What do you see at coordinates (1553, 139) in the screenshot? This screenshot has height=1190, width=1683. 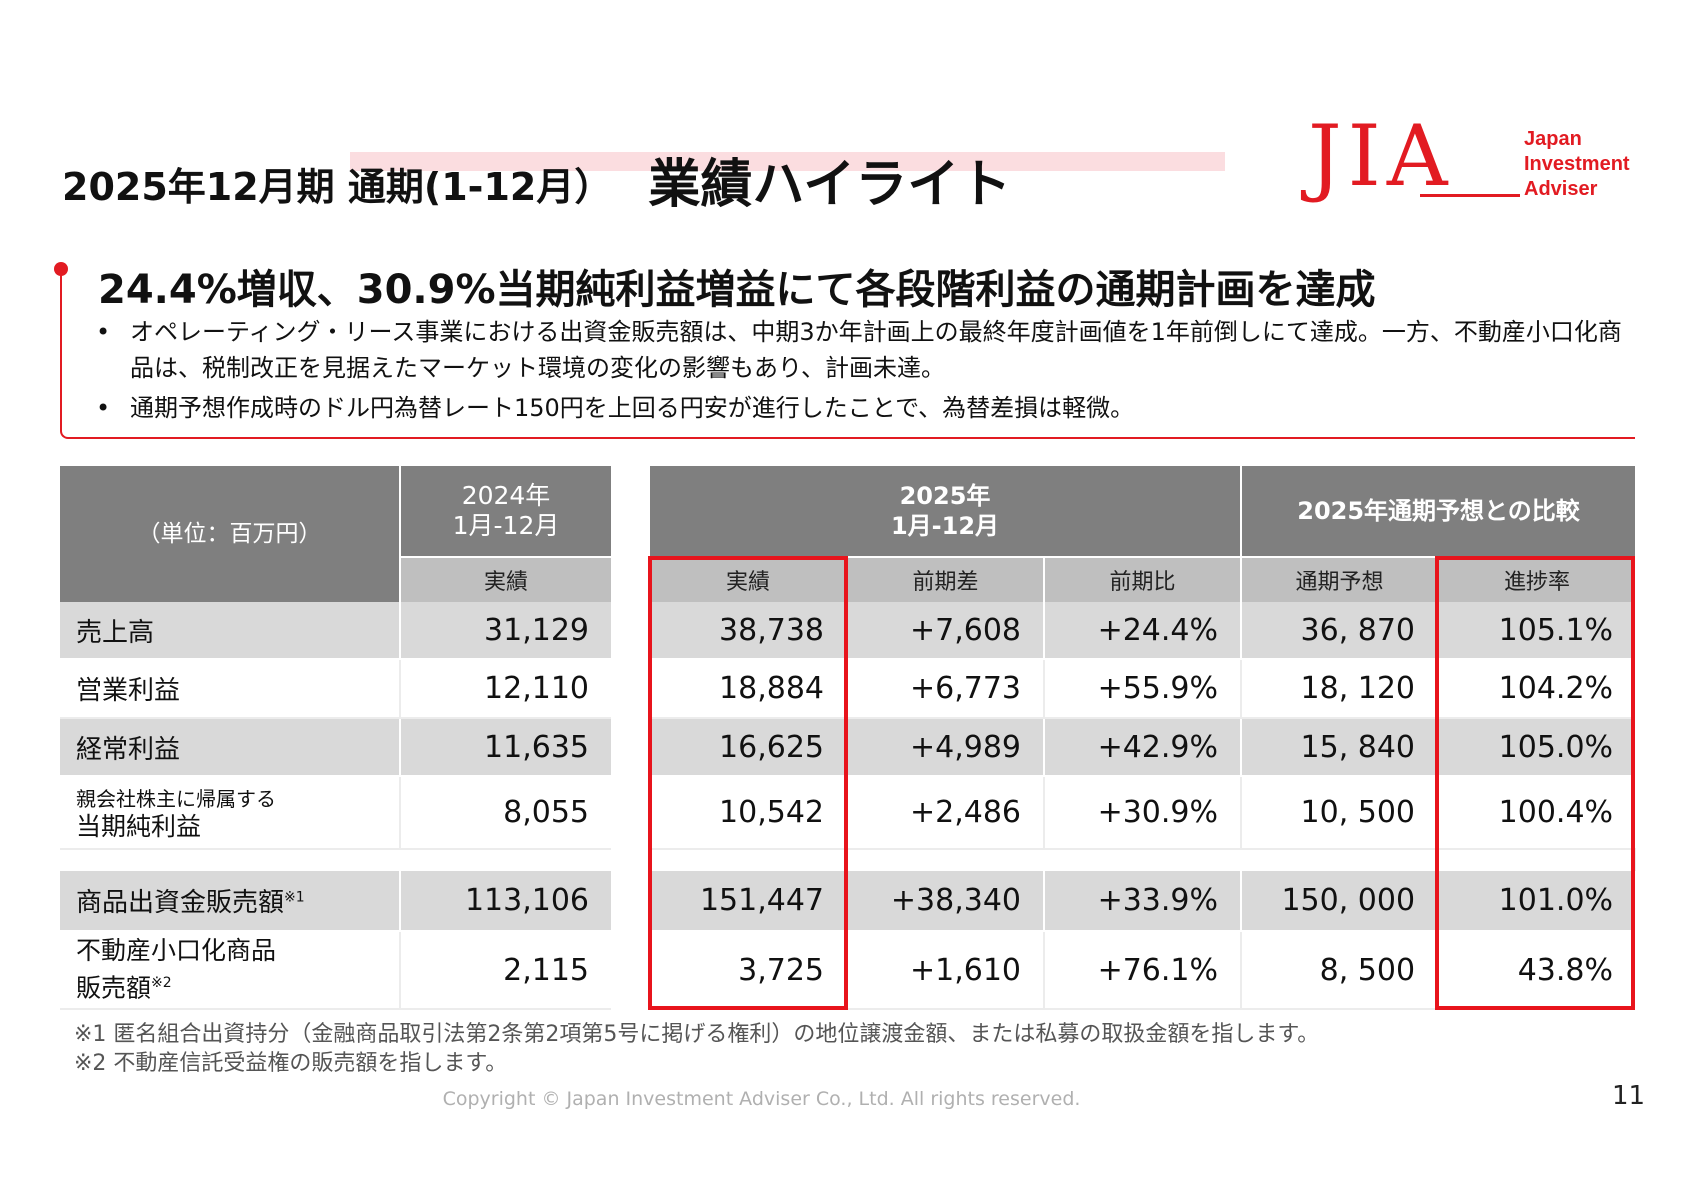 I see `logo-name-line: Japan` at bounding box center [1553, 139].